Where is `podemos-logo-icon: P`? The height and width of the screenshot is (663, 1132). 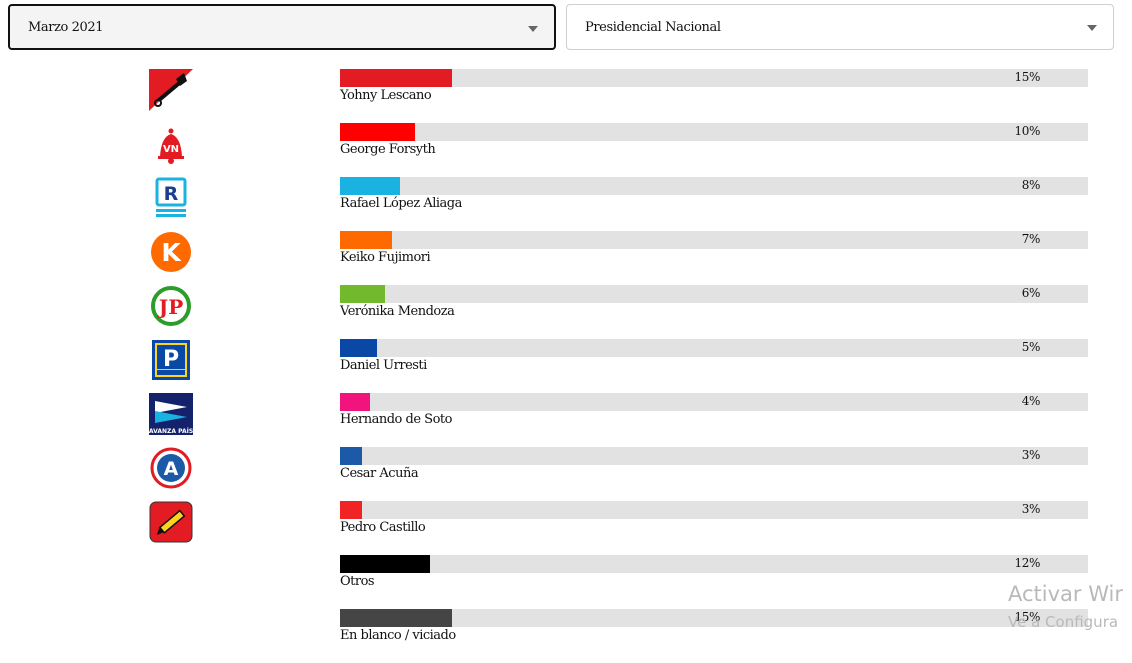 podemos-logo-icon: P is located at coordinates (171, 360).